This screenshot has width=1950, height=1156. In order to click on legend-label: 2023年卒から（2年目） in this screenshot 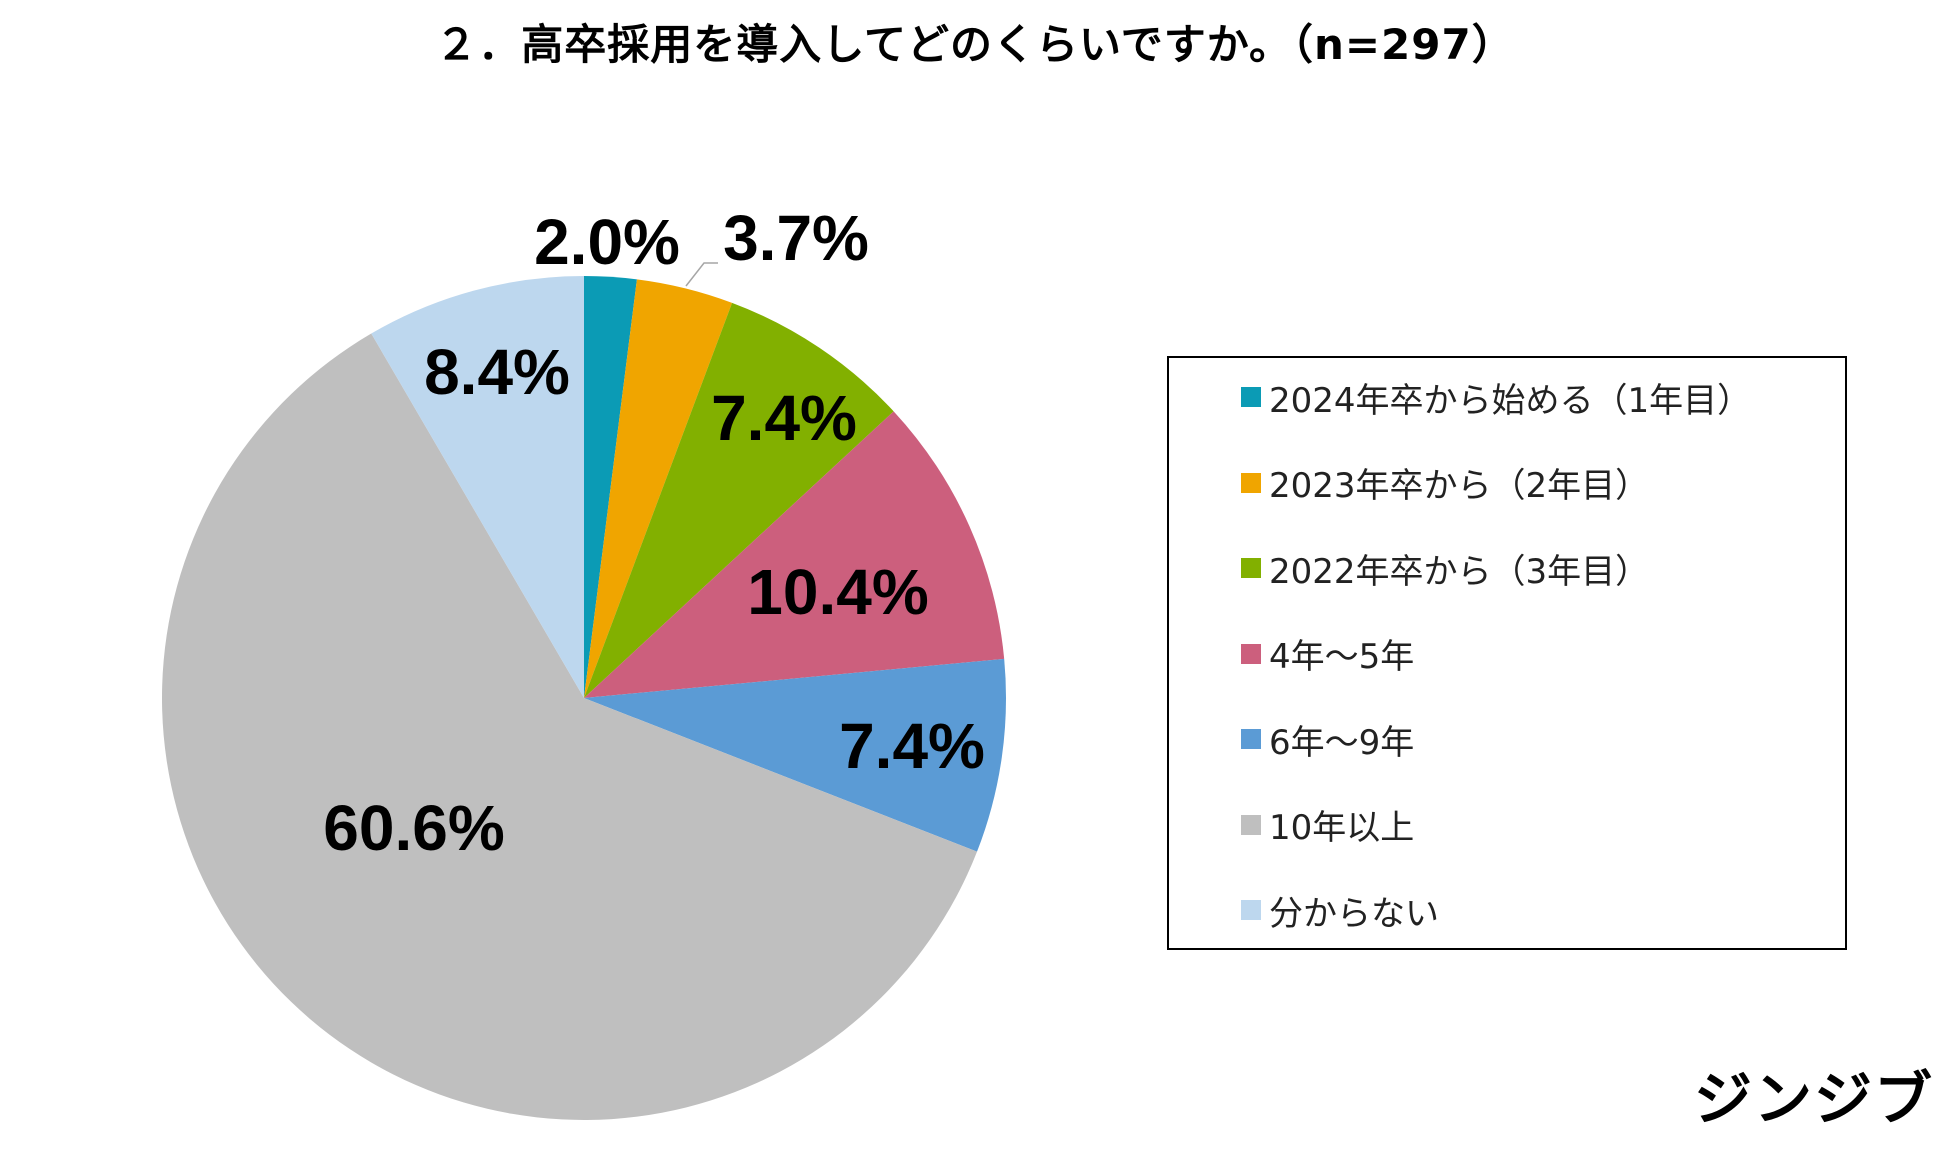, I will do `click(1459, 486)`.